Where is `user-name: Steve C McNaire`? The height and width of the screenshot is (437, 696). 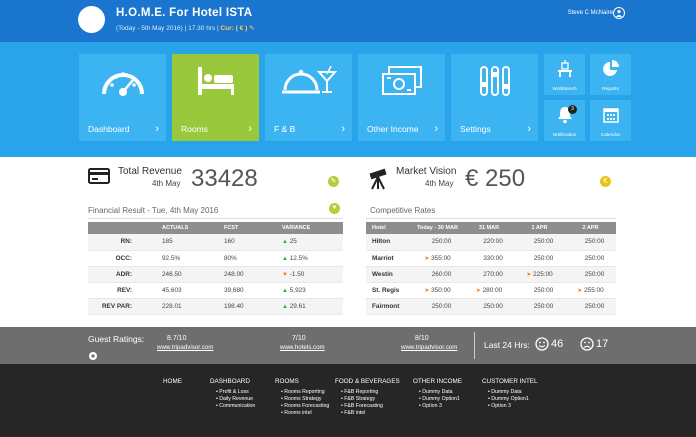 user-name: Steve C McNaire is located at coordinates (590, 13).